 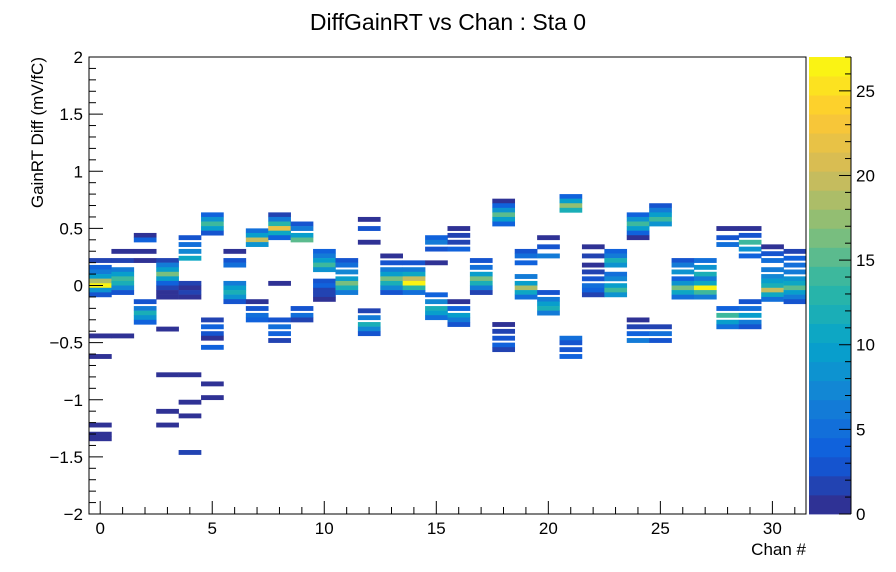 I want to click on colorbar-tick-label: 15, so click(x=865, y=260).